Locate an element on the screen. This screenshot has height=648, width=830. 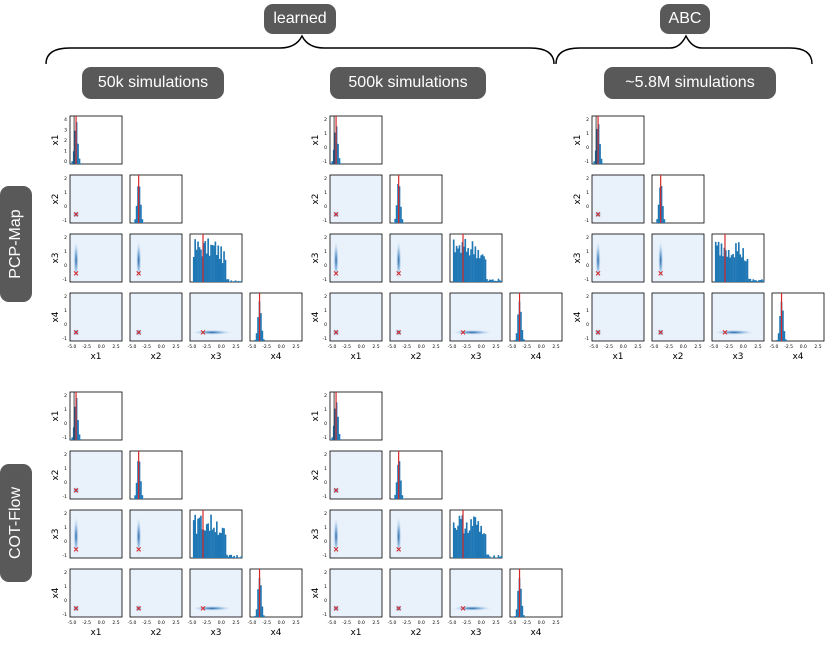
column-label-58m: ~5.8M simulations is located at coordinates (690, 83).